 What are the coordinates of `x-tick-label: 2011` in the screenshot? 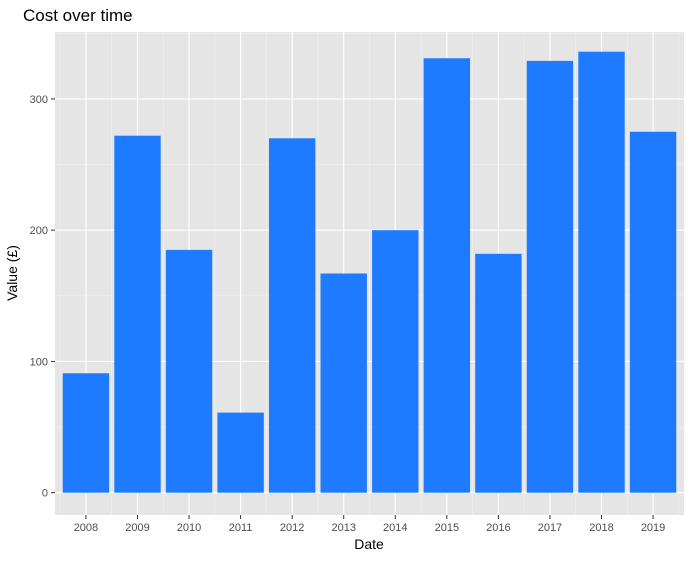 It's located at (241, 528).